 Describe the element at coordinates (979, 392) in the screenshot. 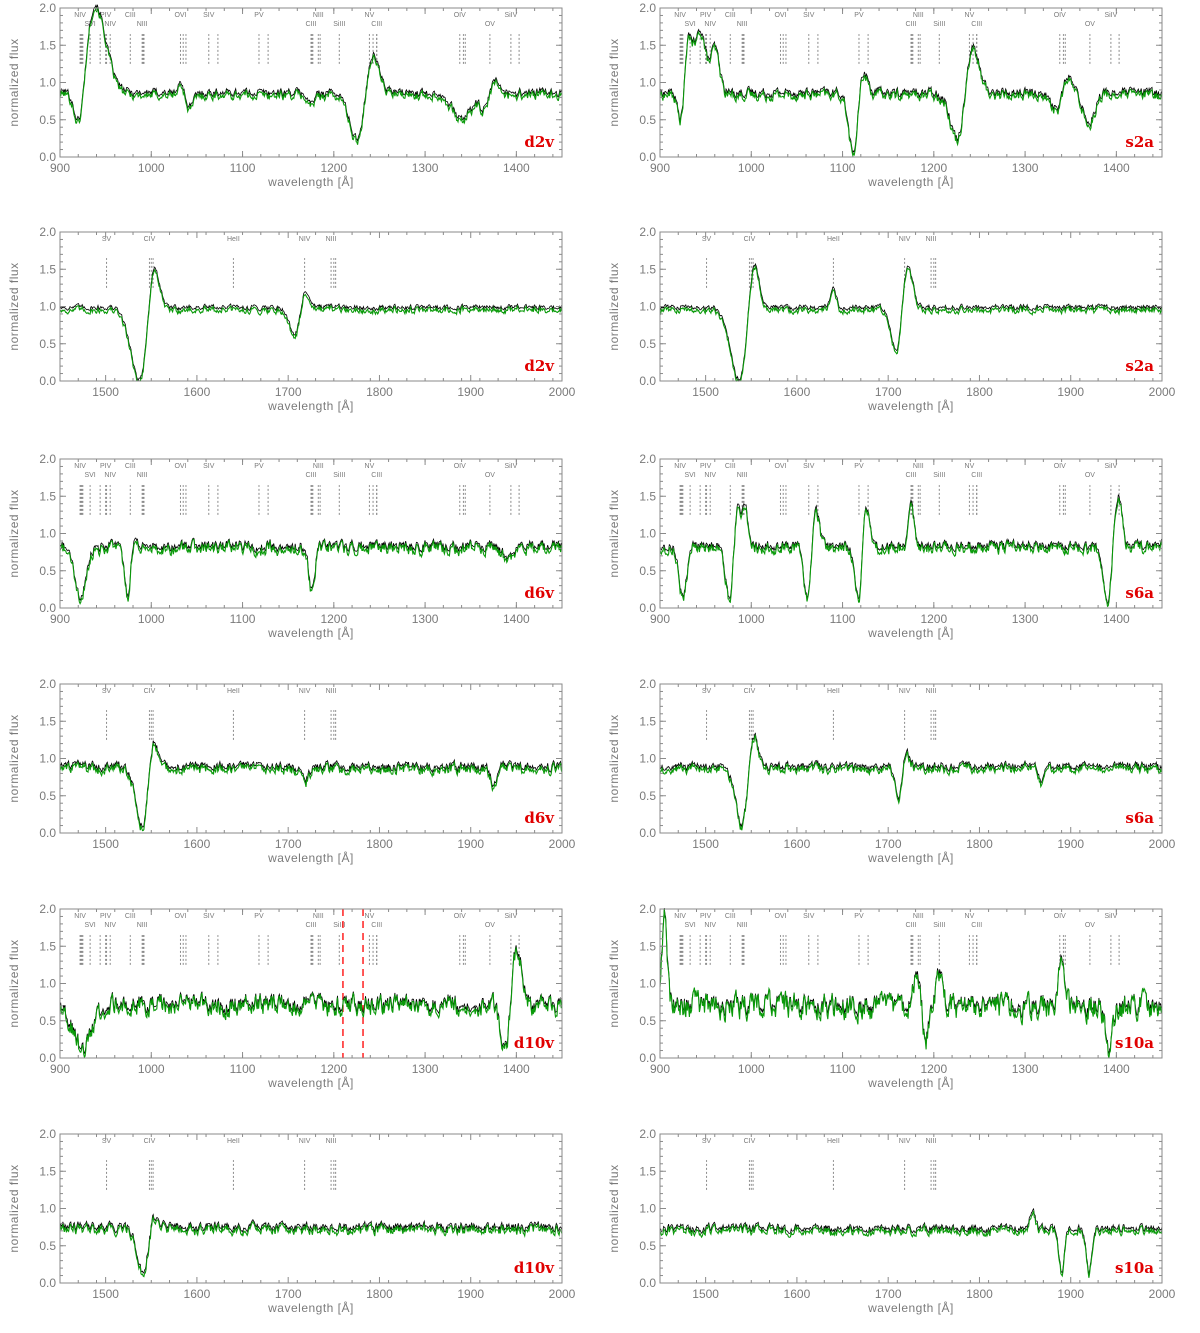

I see `x-tick-label: 1800` at that location.